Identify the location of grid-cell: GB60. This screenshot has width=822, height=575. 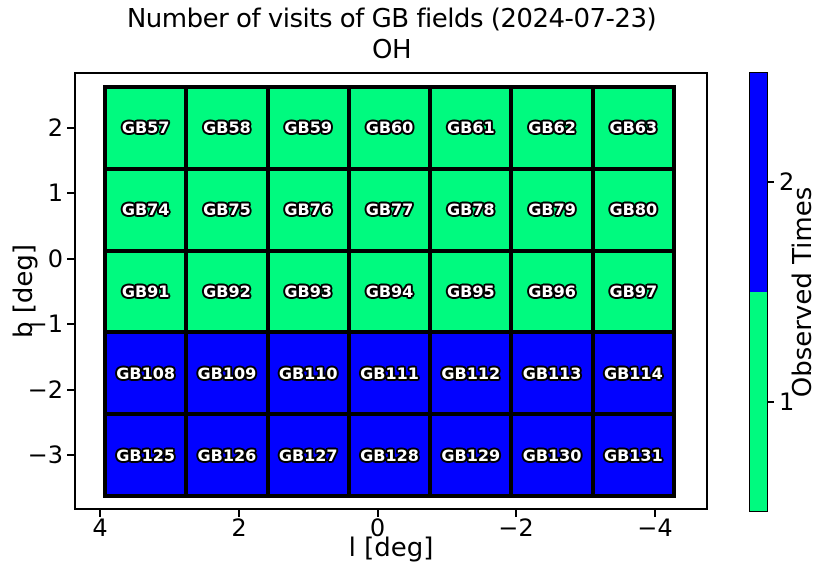
(389, 128).